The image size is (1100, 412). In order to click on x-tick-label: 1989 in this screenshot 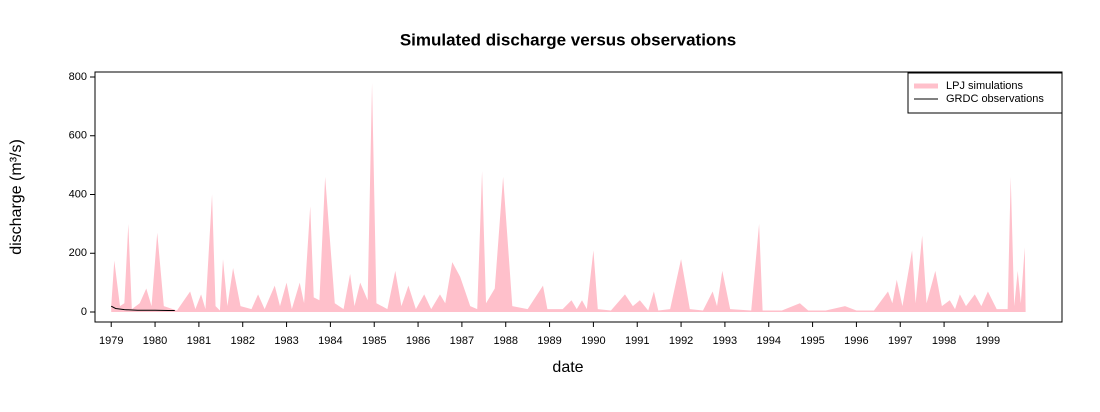, I will do `click(549, 341)`.